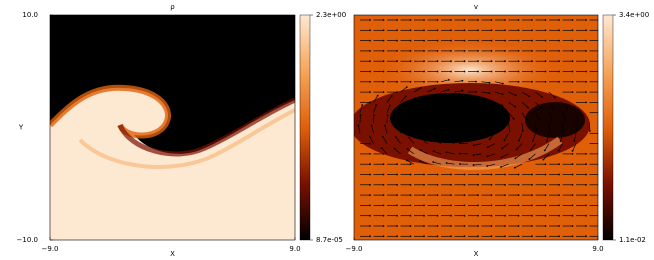 The image size is (654, 260). I want to click on x-tick-label: 9.0, so click(294, 249).